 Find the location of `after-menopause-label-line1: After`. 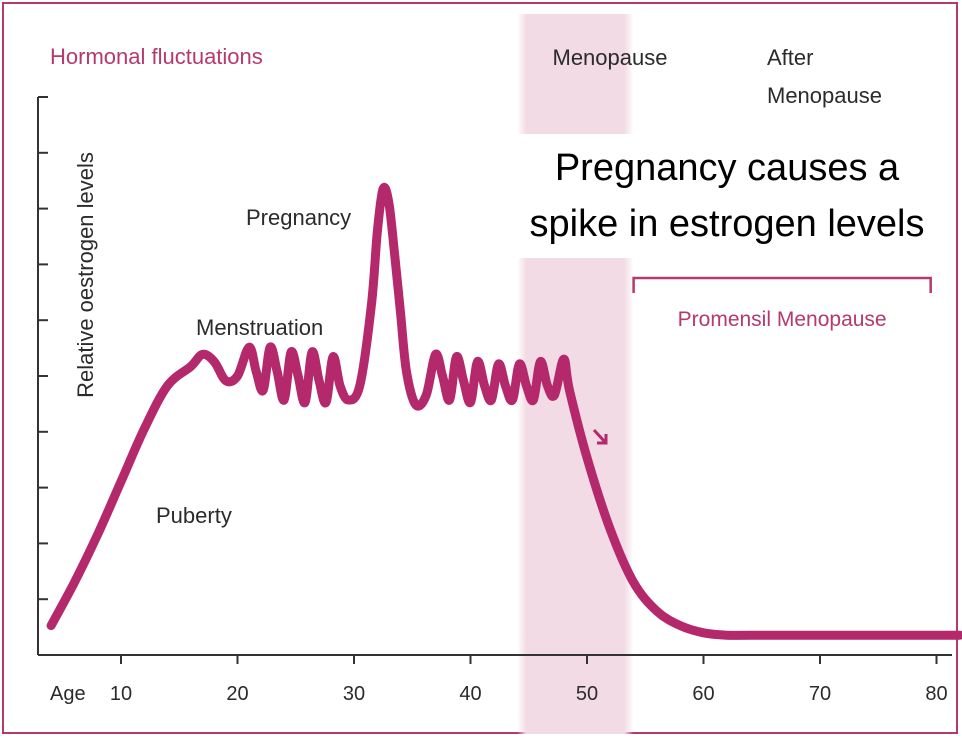

after-menopause-label-line1: After is located at coordinates (790, 57).